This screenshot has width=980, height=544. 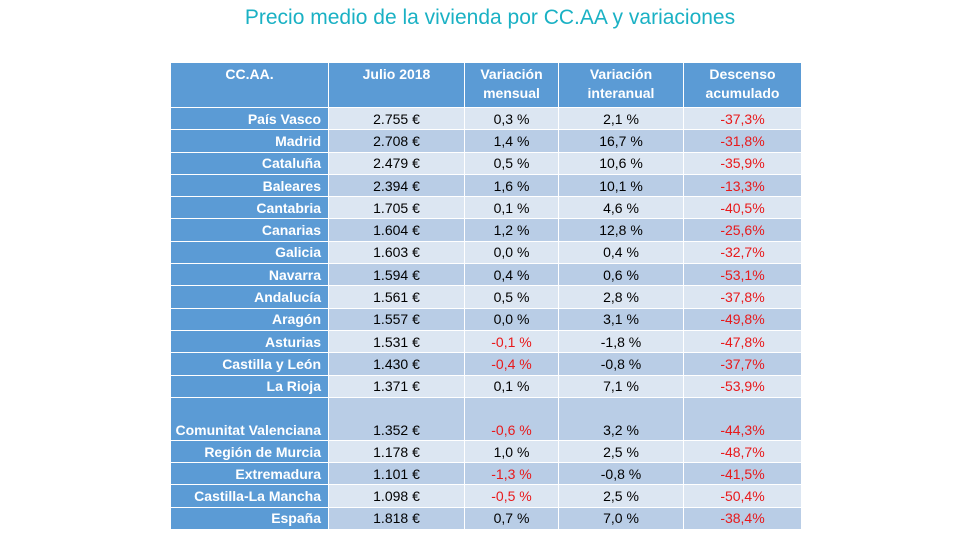 I want to click on monthly-variation-cell: 1,0 %, so click(x=511, y=451).